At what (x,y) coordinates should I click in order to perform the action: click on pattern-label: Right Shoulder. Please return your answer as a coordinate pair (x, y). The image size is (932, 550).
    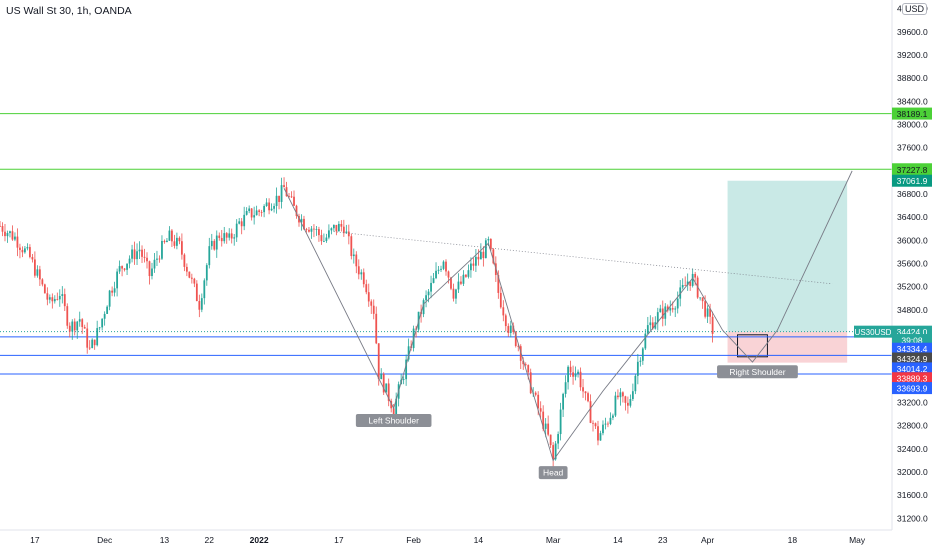
    Looking at the image, I should click on (757, 372).